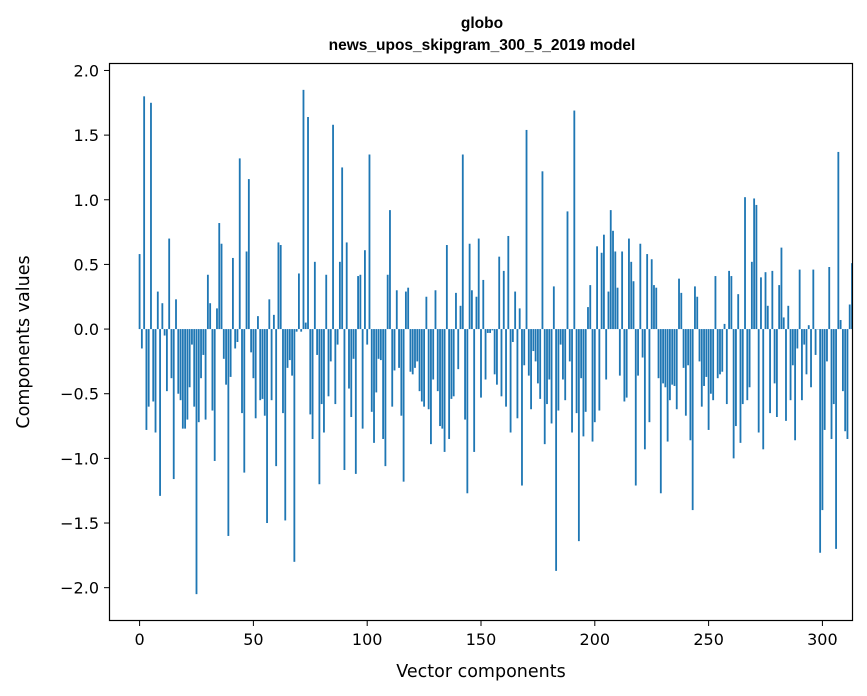 This screenshot has height=696, width=867. What do you see at coordinates (367, 639) in the screenshot?
I see `x-tick-label: 100` at bounding box center [367, 639].